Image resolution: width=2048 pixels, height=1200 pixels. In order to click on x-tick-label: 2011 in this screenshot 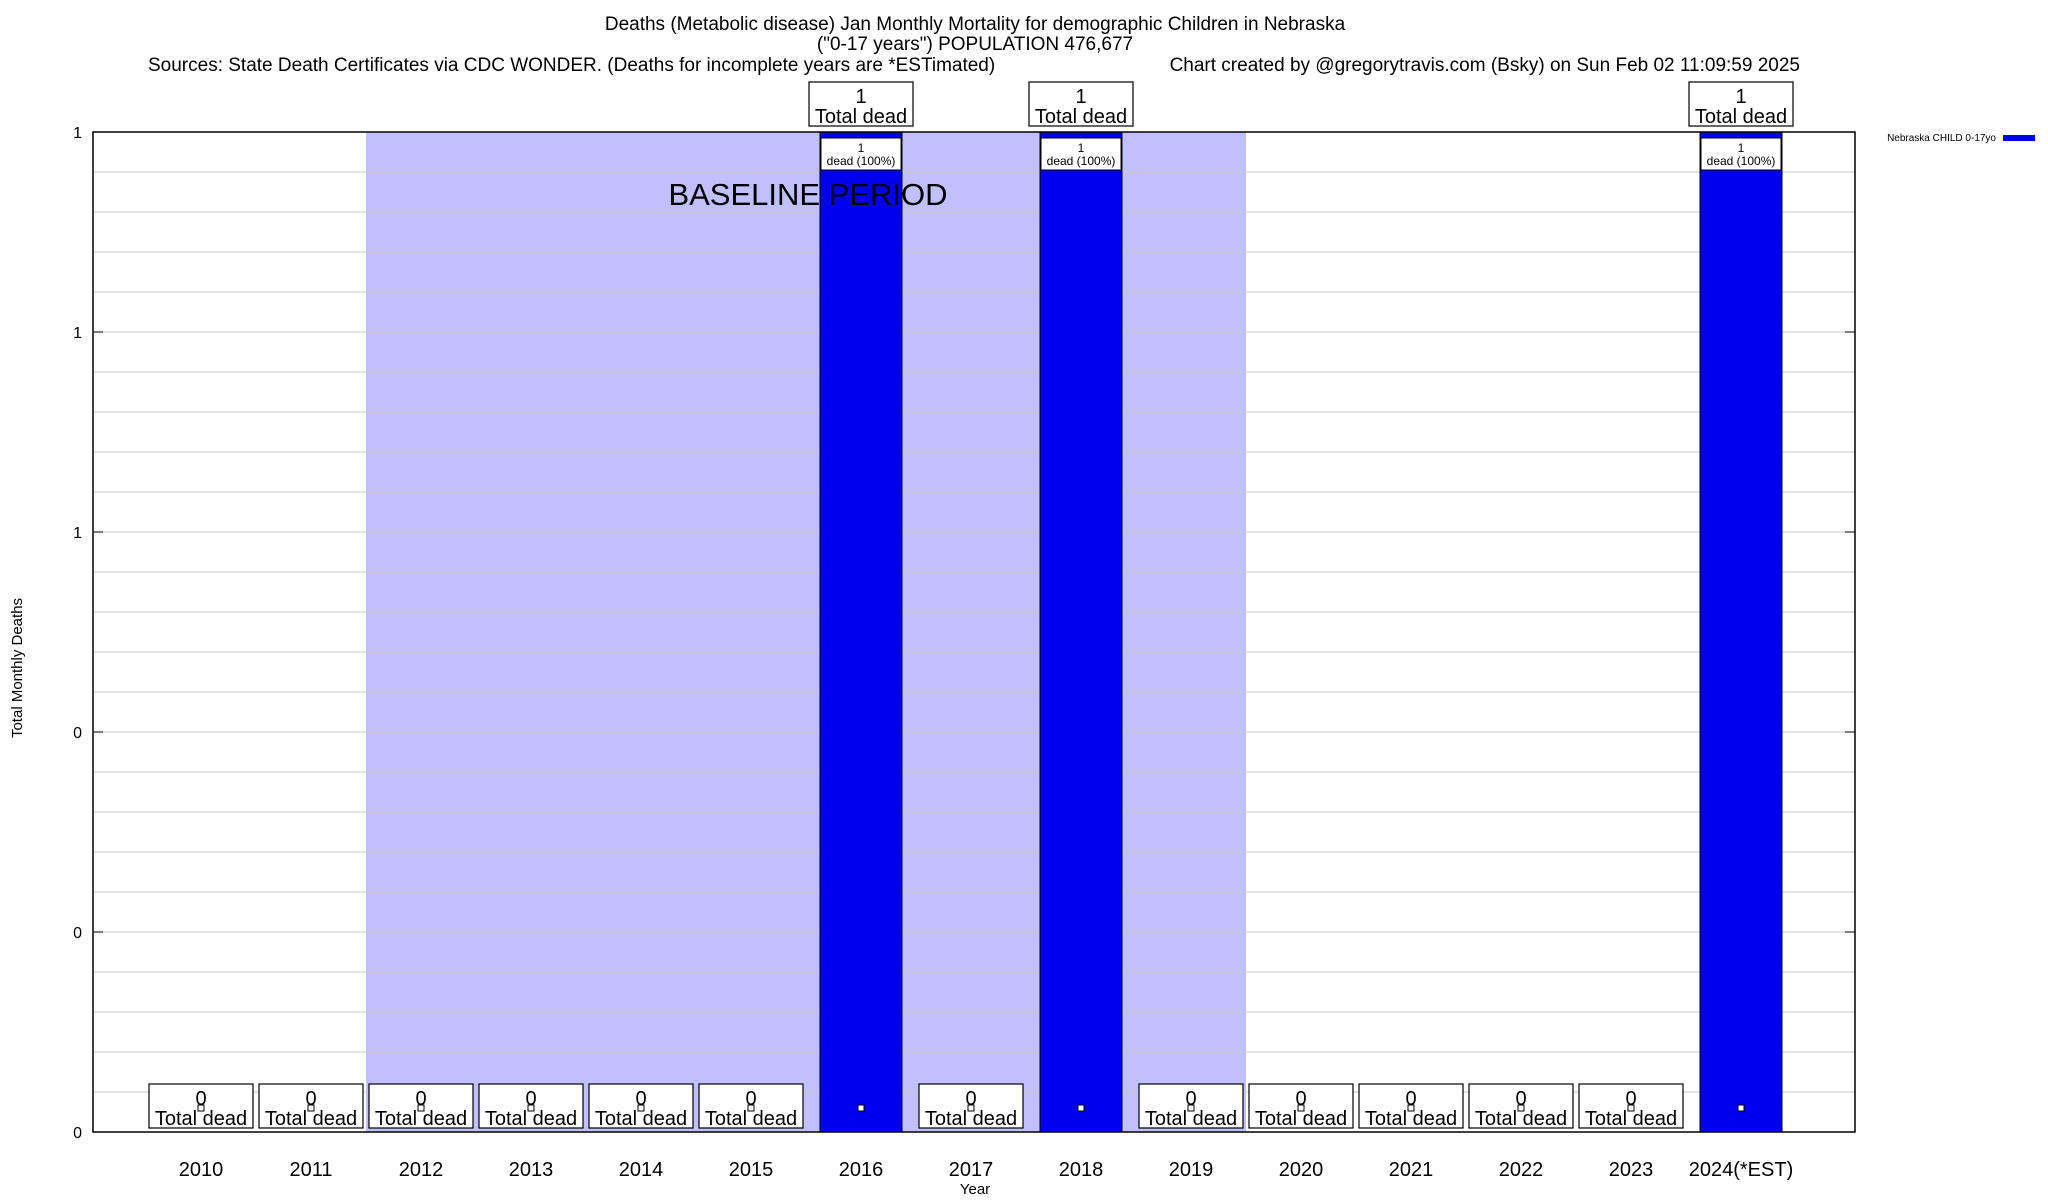, I will do `click(310, 1170)`.